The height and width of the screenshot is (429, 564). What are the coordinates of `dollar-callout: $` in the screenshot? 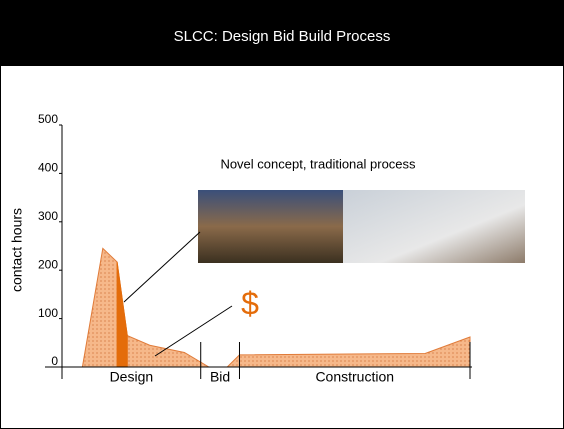 It's located at (250, 303).